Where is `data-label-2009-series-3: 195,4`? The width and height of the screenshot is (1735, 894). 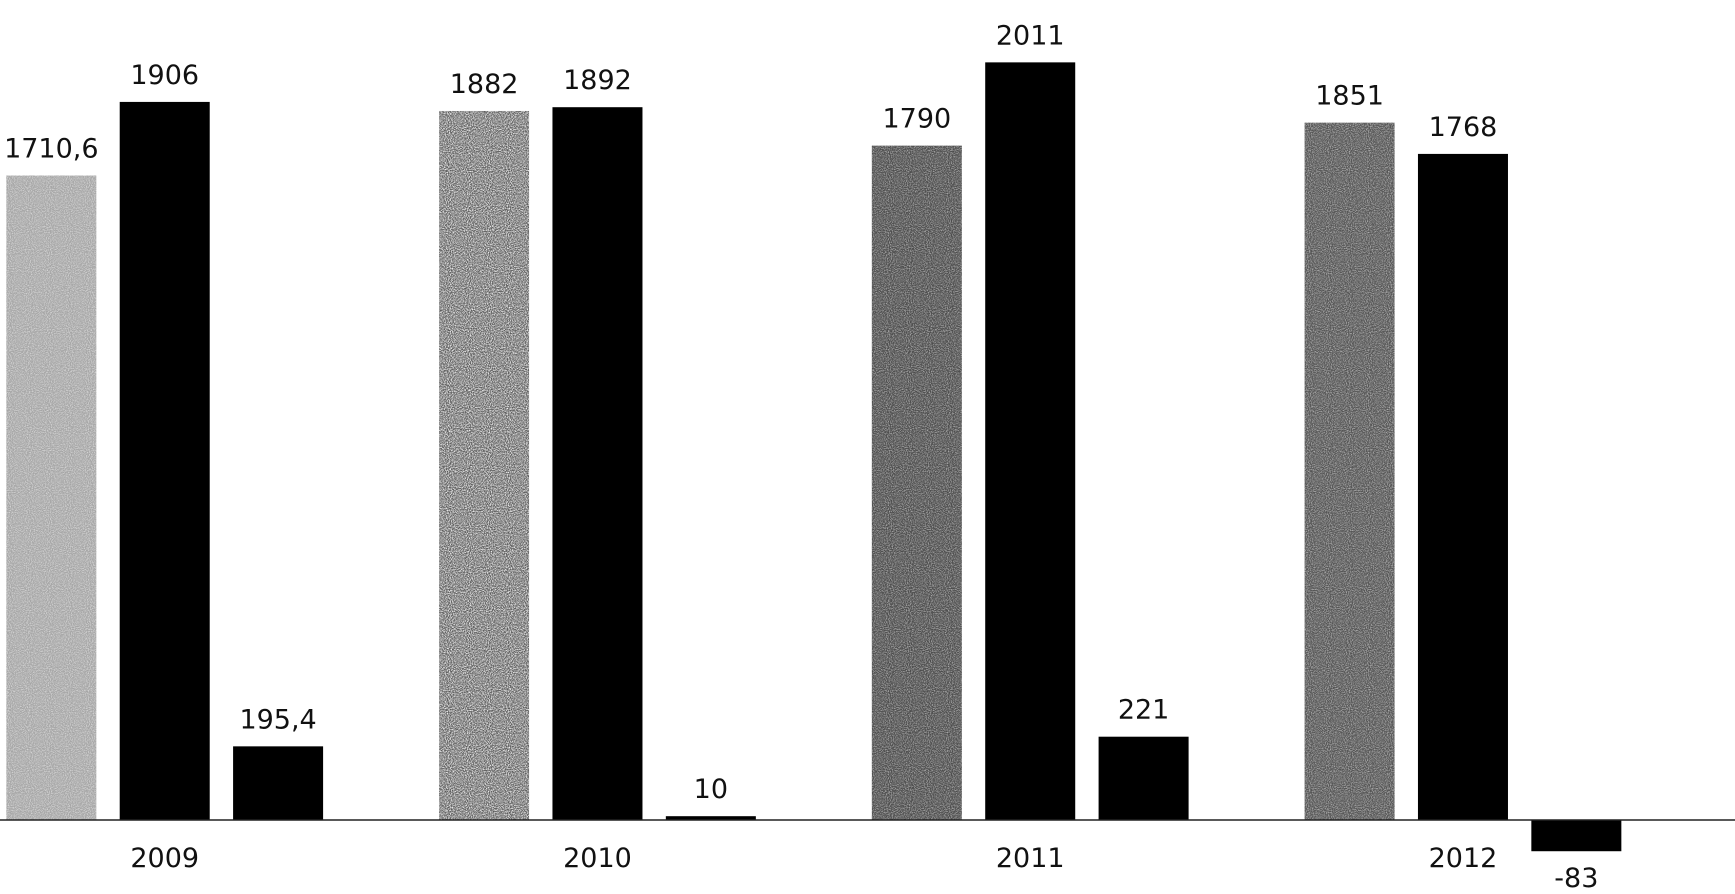 data-label-2009-series-3: 195,4 is located at coordinates (277, 719).